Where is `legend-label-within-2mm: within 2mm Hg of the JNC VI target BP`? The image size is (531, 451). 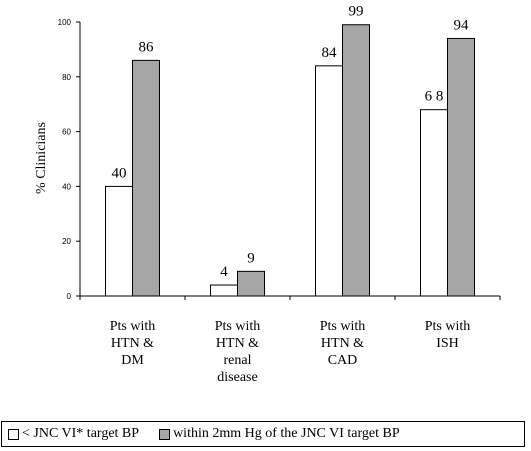 legend-label-within-2mm: within 2mm Hg of the JNC VI target BP is located at coordinates (286, 433).